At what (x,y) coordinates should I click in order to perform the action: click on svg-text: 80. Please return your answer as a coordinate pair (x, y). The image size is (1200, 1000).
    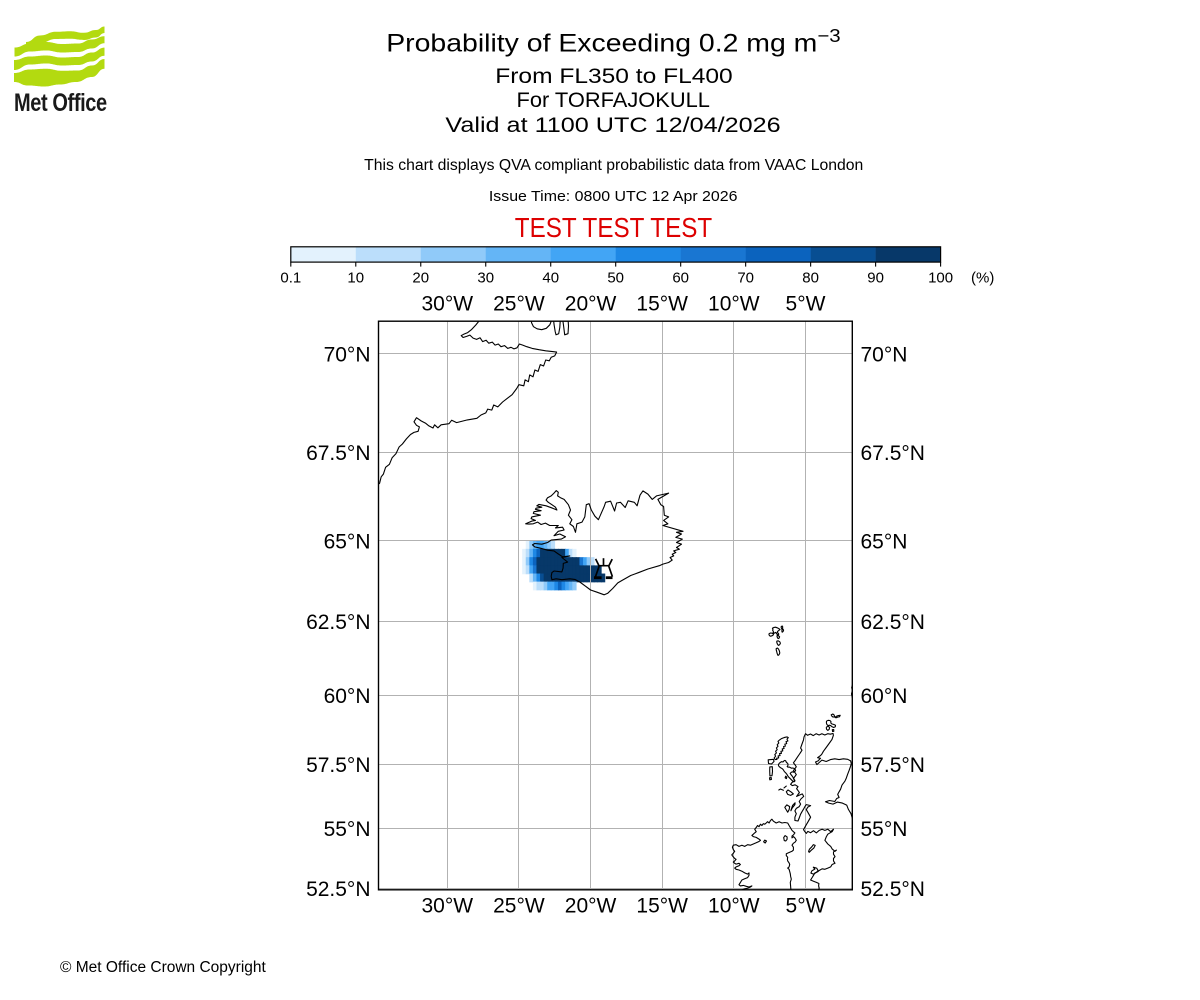
    Looking at the image, I should click on (810, 277).